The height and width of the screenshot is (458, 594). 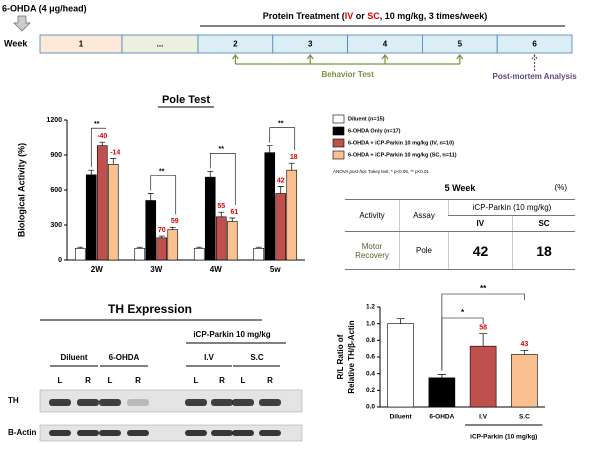 What do you see at coordinates (347, 74) in the screenshot?
I see `behavior-label: Behavior Test` at bounding box center [347, 74].